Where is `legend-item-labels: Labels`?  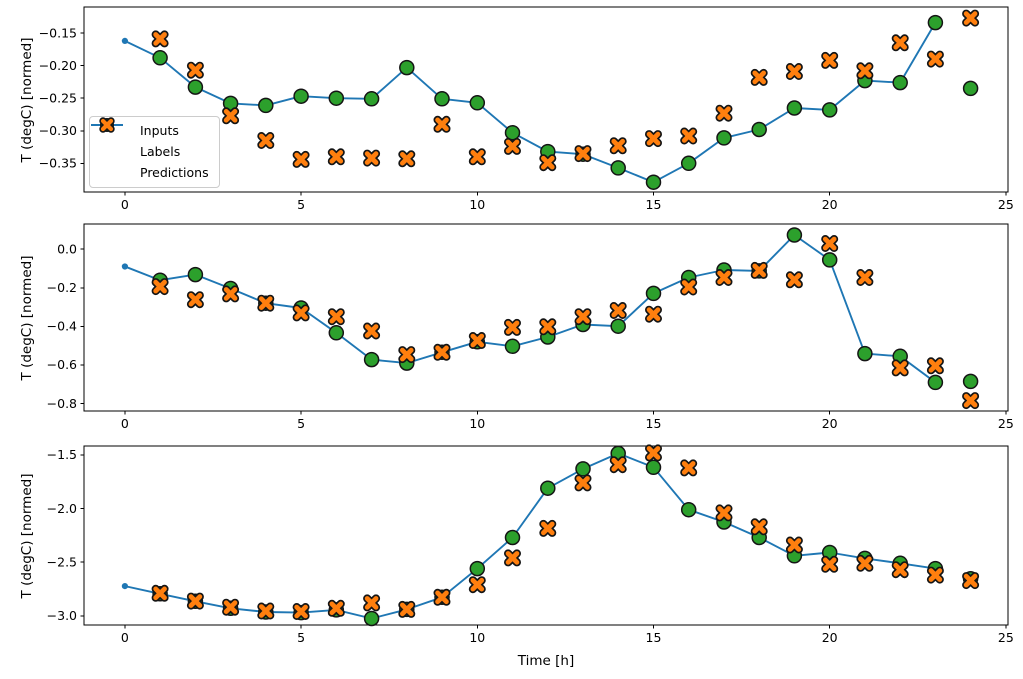 legend-item-labels: Labels is located at coordinates (153, 139).